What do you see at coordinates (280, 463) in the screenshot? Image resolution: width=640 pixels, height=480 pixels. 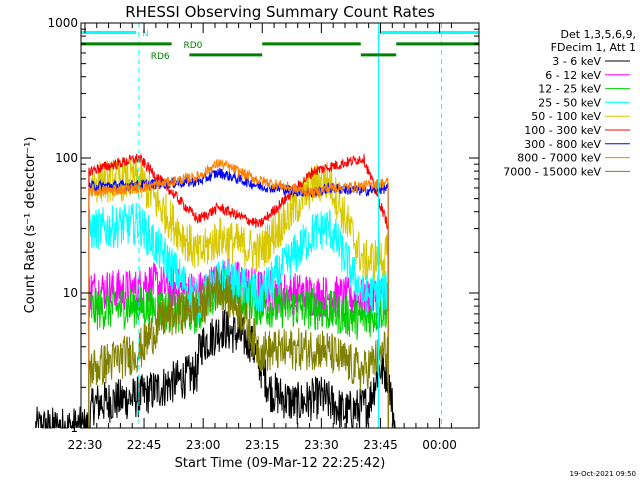 I see `x-axis-label: Start Time (09-Mar-12 22:25:42)` at bounding box center [280, 463].